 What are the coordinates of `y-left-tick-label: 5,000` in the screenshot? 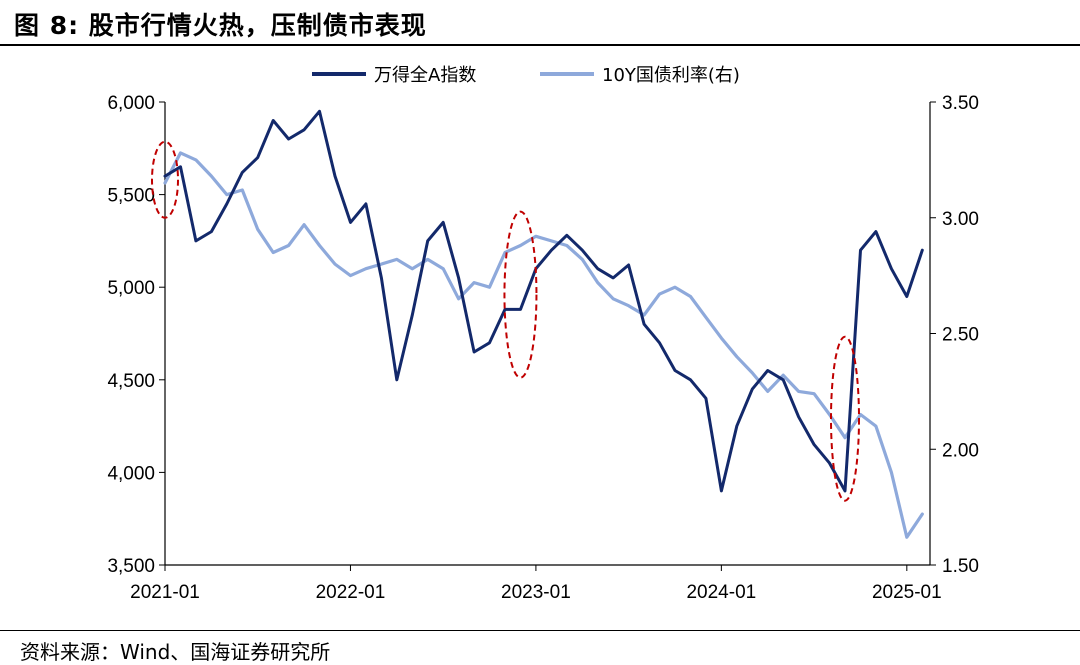 It's located at (131, 288).